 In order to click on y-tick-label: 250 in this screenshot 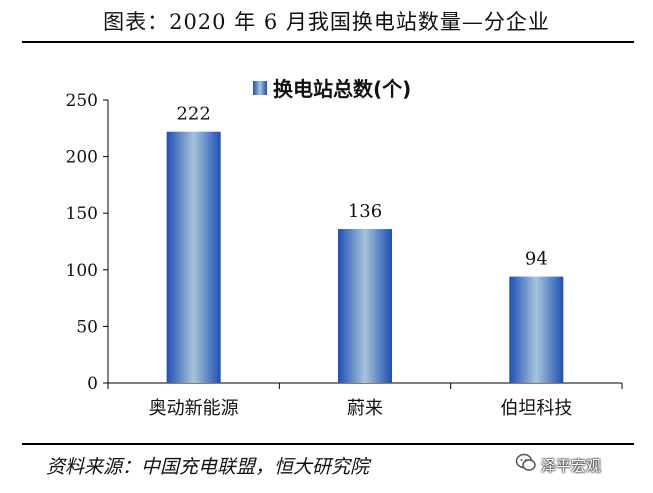, I will do `click(82, 101)`.